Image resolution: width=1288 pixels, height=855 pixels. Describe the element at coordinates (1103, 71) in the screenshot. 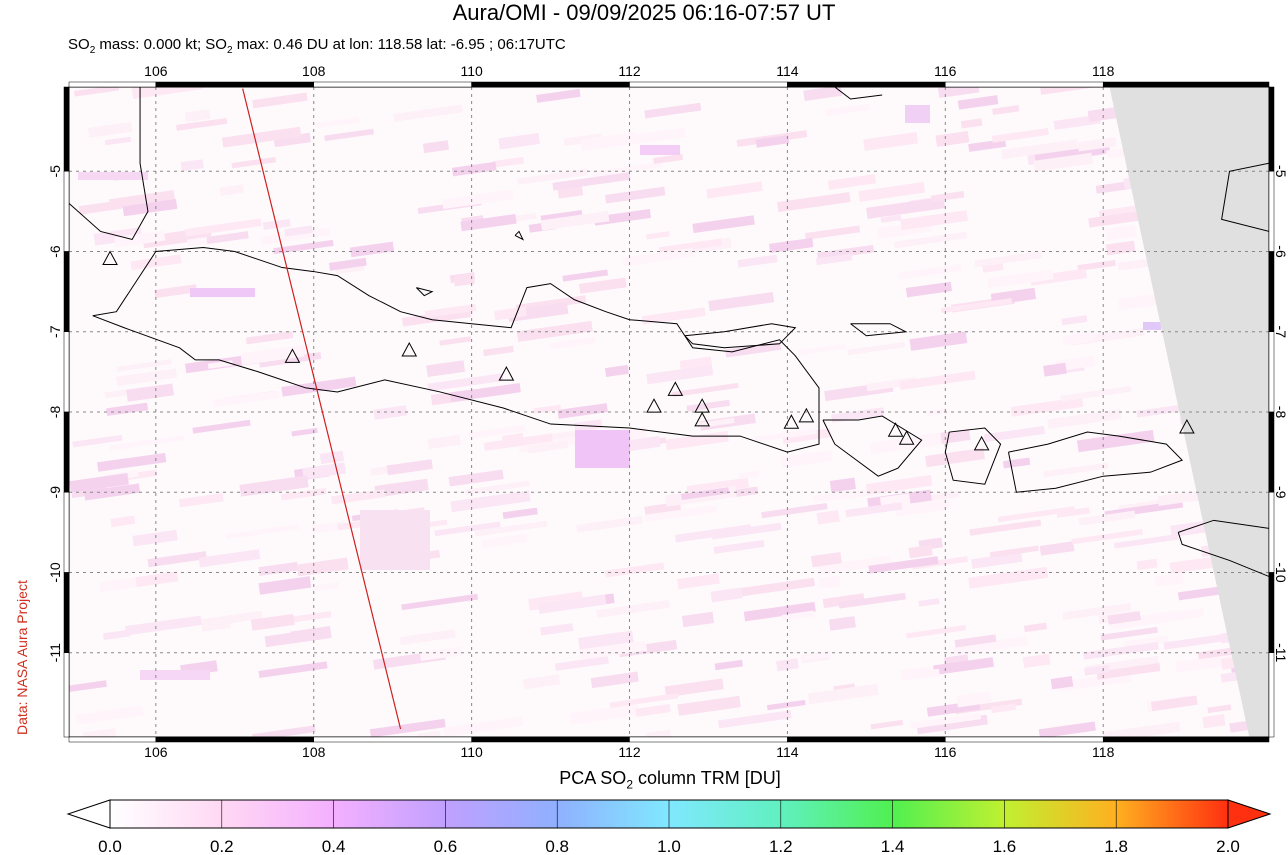

I see `lon-tick-label-top: 118` at that location.